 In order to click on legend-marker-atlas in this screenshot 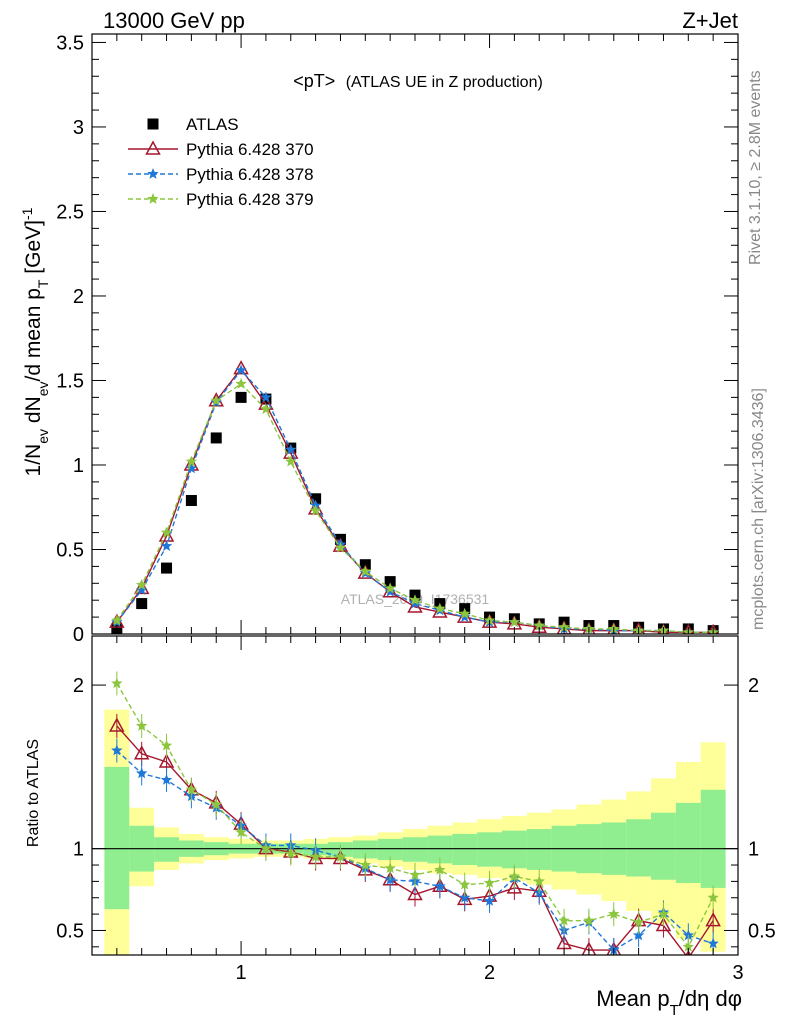, I will do `click(153, 124)`.